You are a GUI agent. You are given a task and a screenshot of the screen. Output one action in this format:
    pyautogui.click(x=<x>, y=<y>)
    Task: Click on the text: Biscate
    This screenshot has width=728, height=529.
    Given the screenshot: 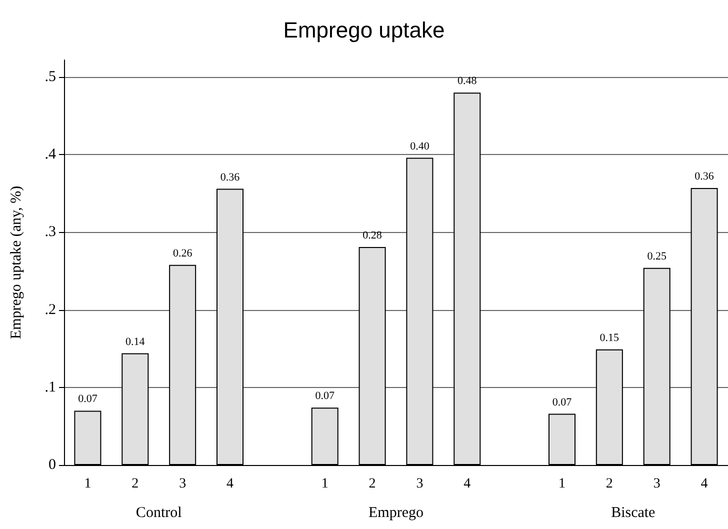 What is the action you would take?
    pyautogui.click(x=633, y=513)
    